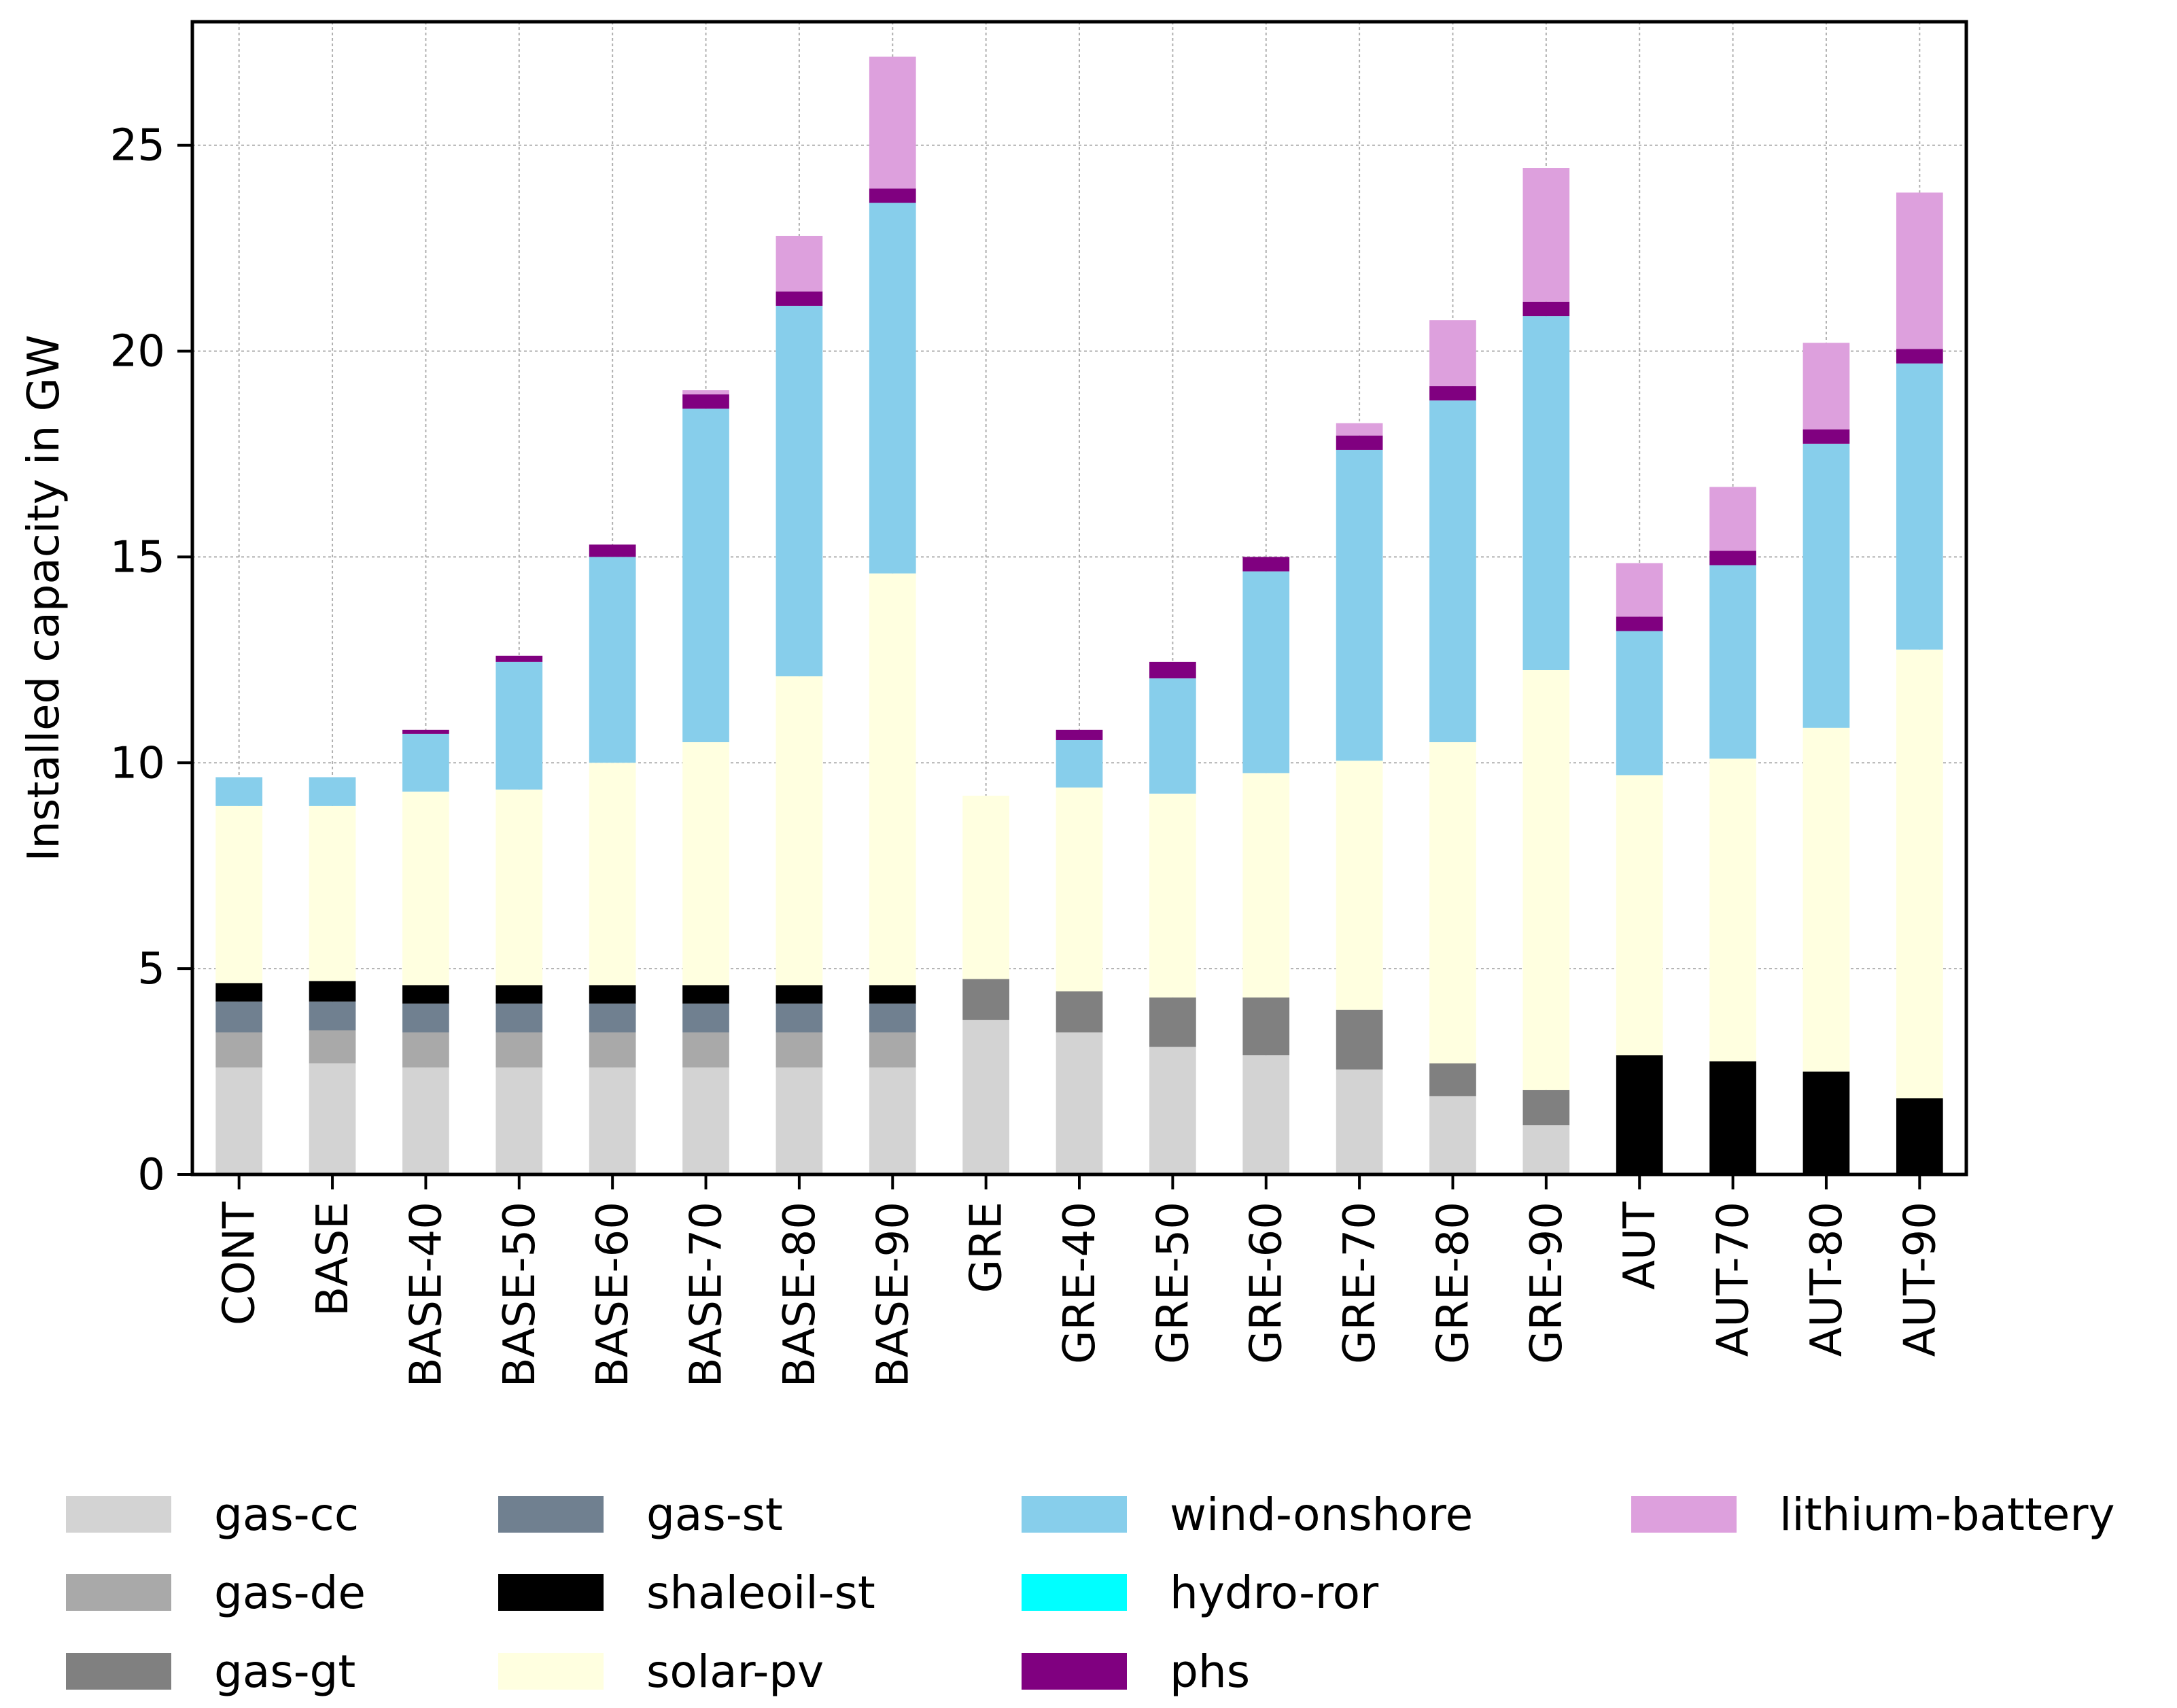 This screenshot has height=1708, width=2177. What do you see at coordinates (137, 352) in the screenshot?
I see `y-tick-label: 20` at bounding box center [137, 352].